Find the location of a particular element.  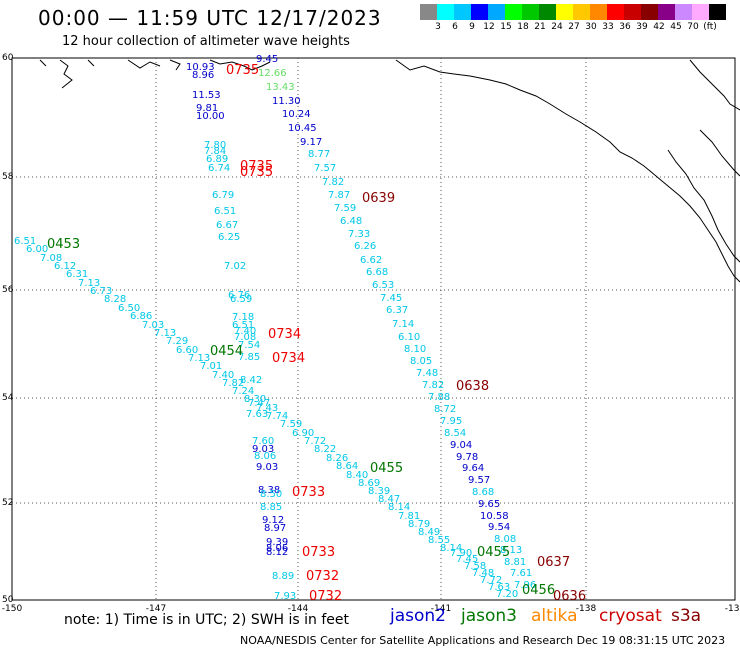

wave-height-value: 7.60 is located at coordinates (263, 441).